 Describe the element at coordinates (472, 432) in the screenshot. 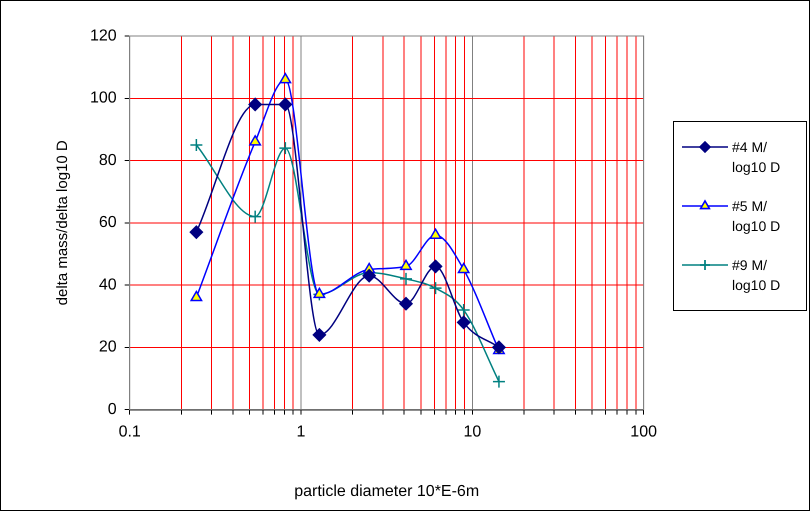

I see `x-tick-label: 10` at that location.